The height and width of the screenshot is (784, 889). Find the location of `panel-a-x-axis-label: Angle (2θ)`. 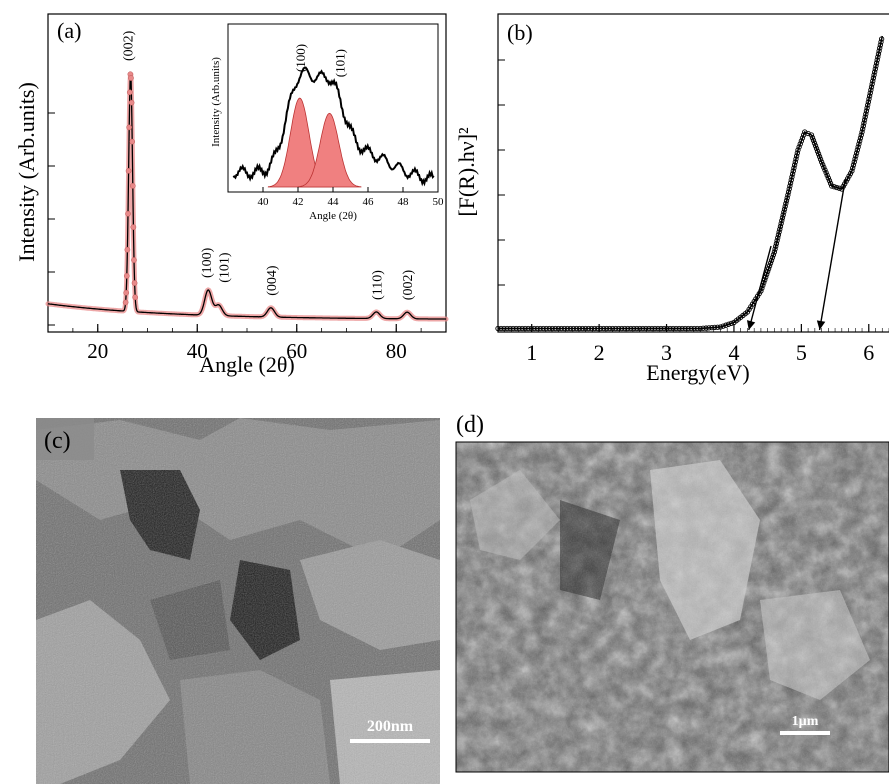

panel-a-x-axis-label: Angle (2θ) is located at coordinates (246, 364).